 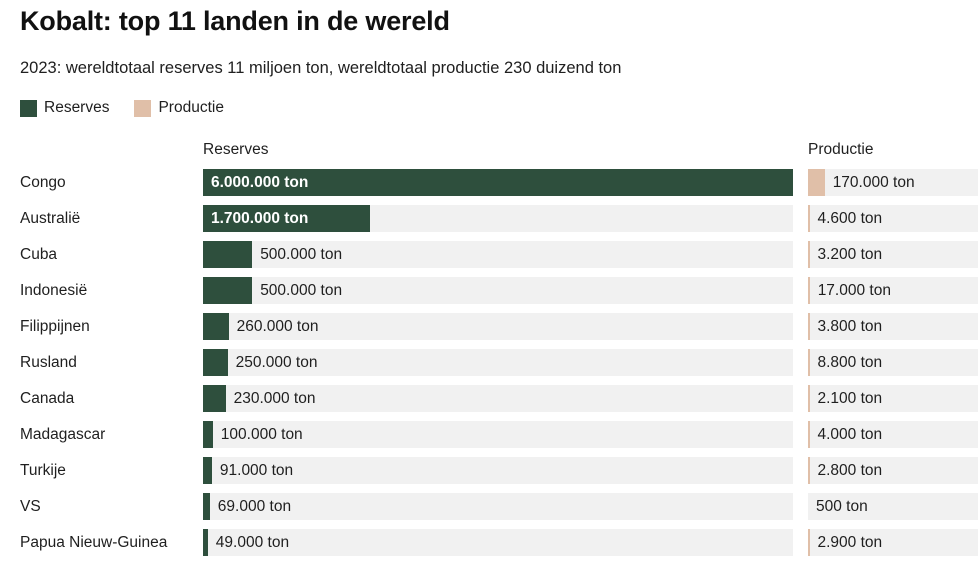 I want to click on chart-row: Canada 230.000 ton 2.100 ton, so click(x=500, y=398).